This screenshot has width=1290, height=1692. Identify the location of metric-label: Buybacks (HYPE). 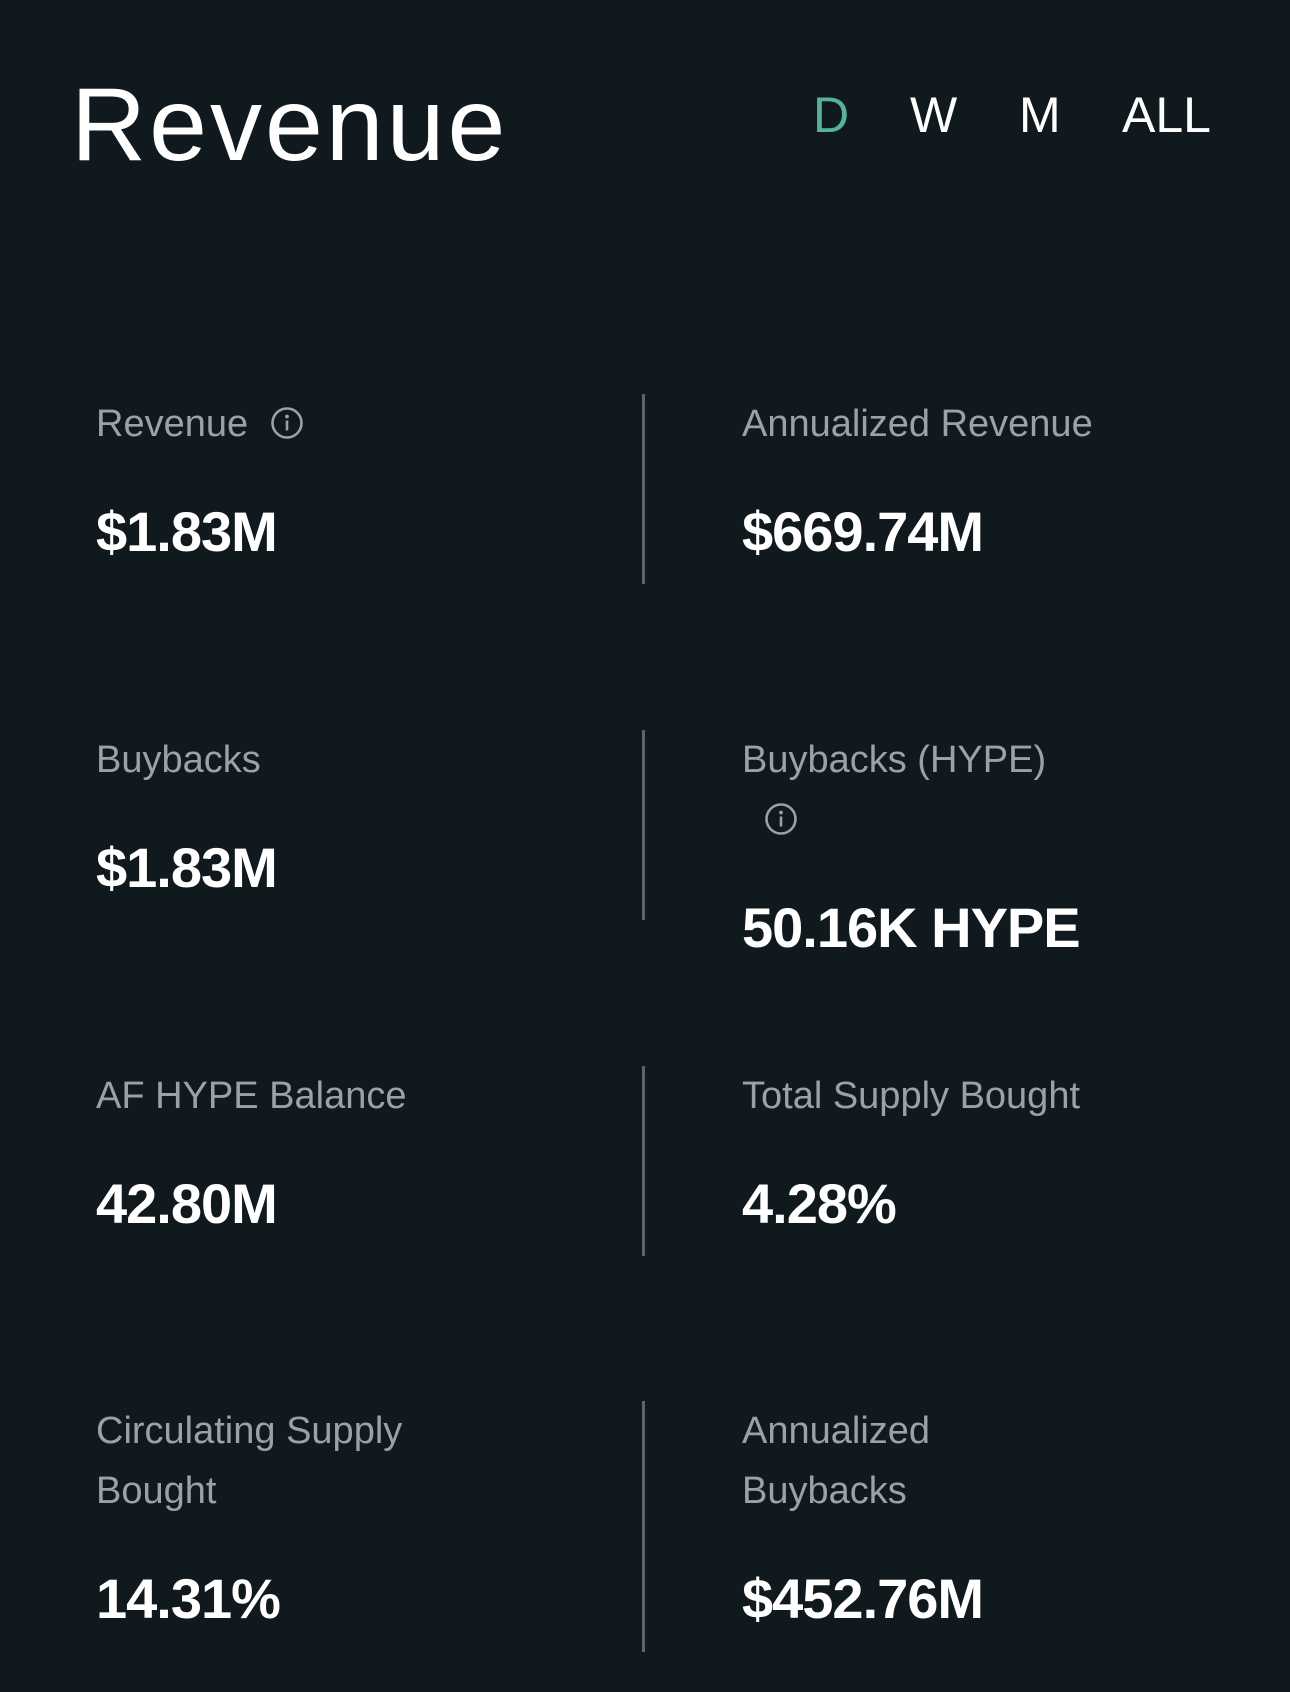
(894, 760).